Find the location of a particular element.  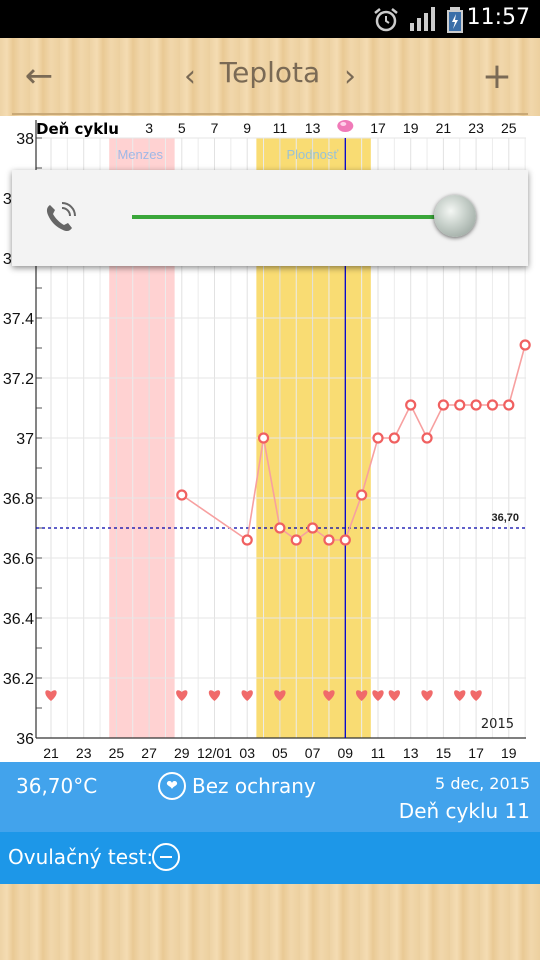

battery-icon is located at coordinates (455, 20).